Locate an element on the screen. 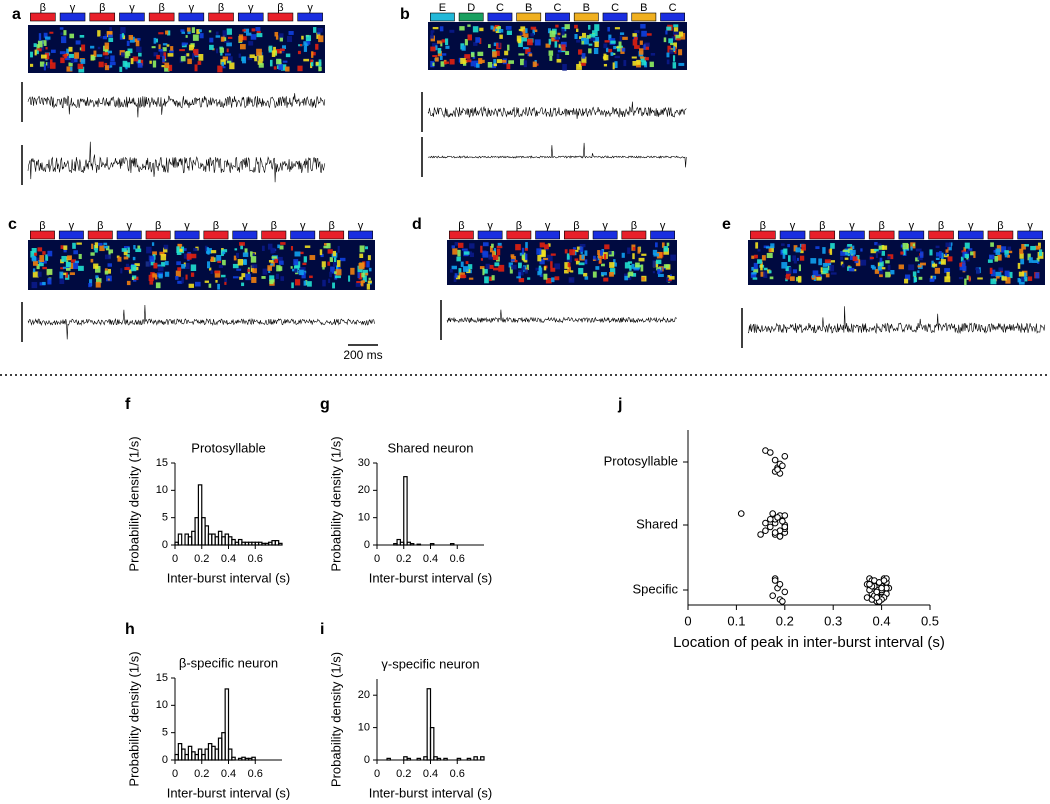  x-axis-label: Inter-burst interval (s) is located at coordinates (431, 577).